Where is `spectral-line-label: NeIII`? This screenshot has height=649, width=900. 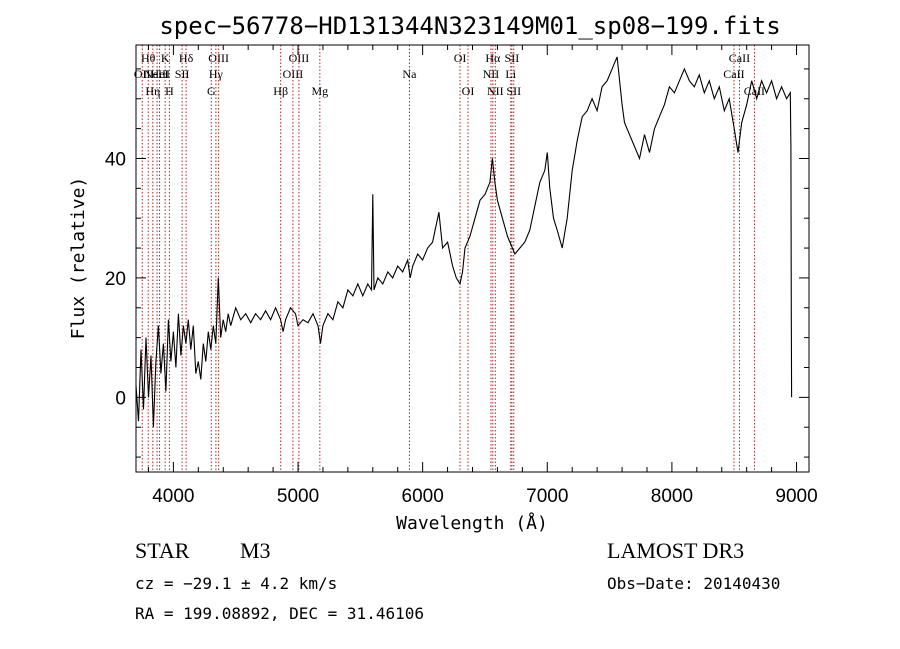 spectral-line-label: NeIII is located at coordinates (157, 74).